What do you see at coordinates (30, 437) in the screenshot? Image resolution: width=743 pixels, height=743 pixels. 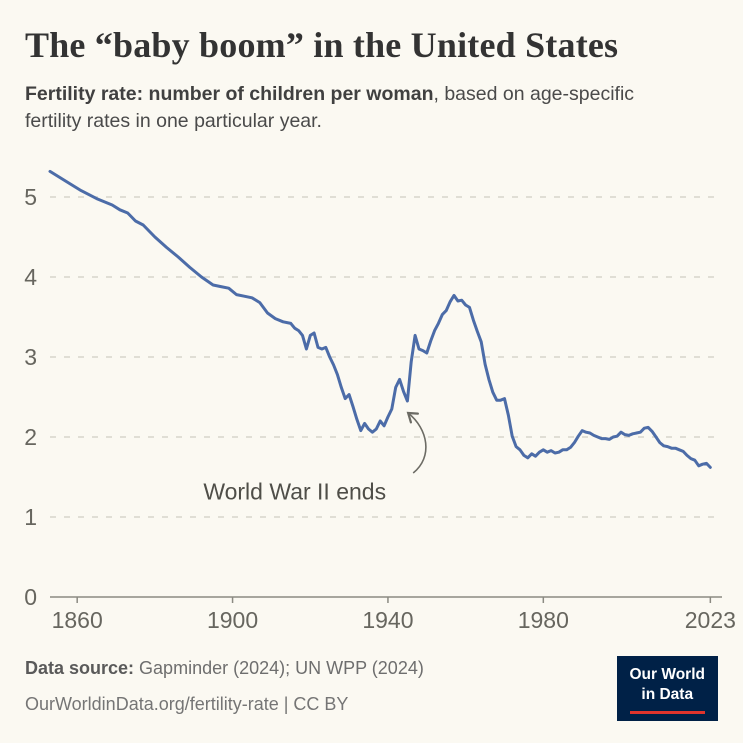 I see `svg-text: 2` at bounding box center [30, 437].